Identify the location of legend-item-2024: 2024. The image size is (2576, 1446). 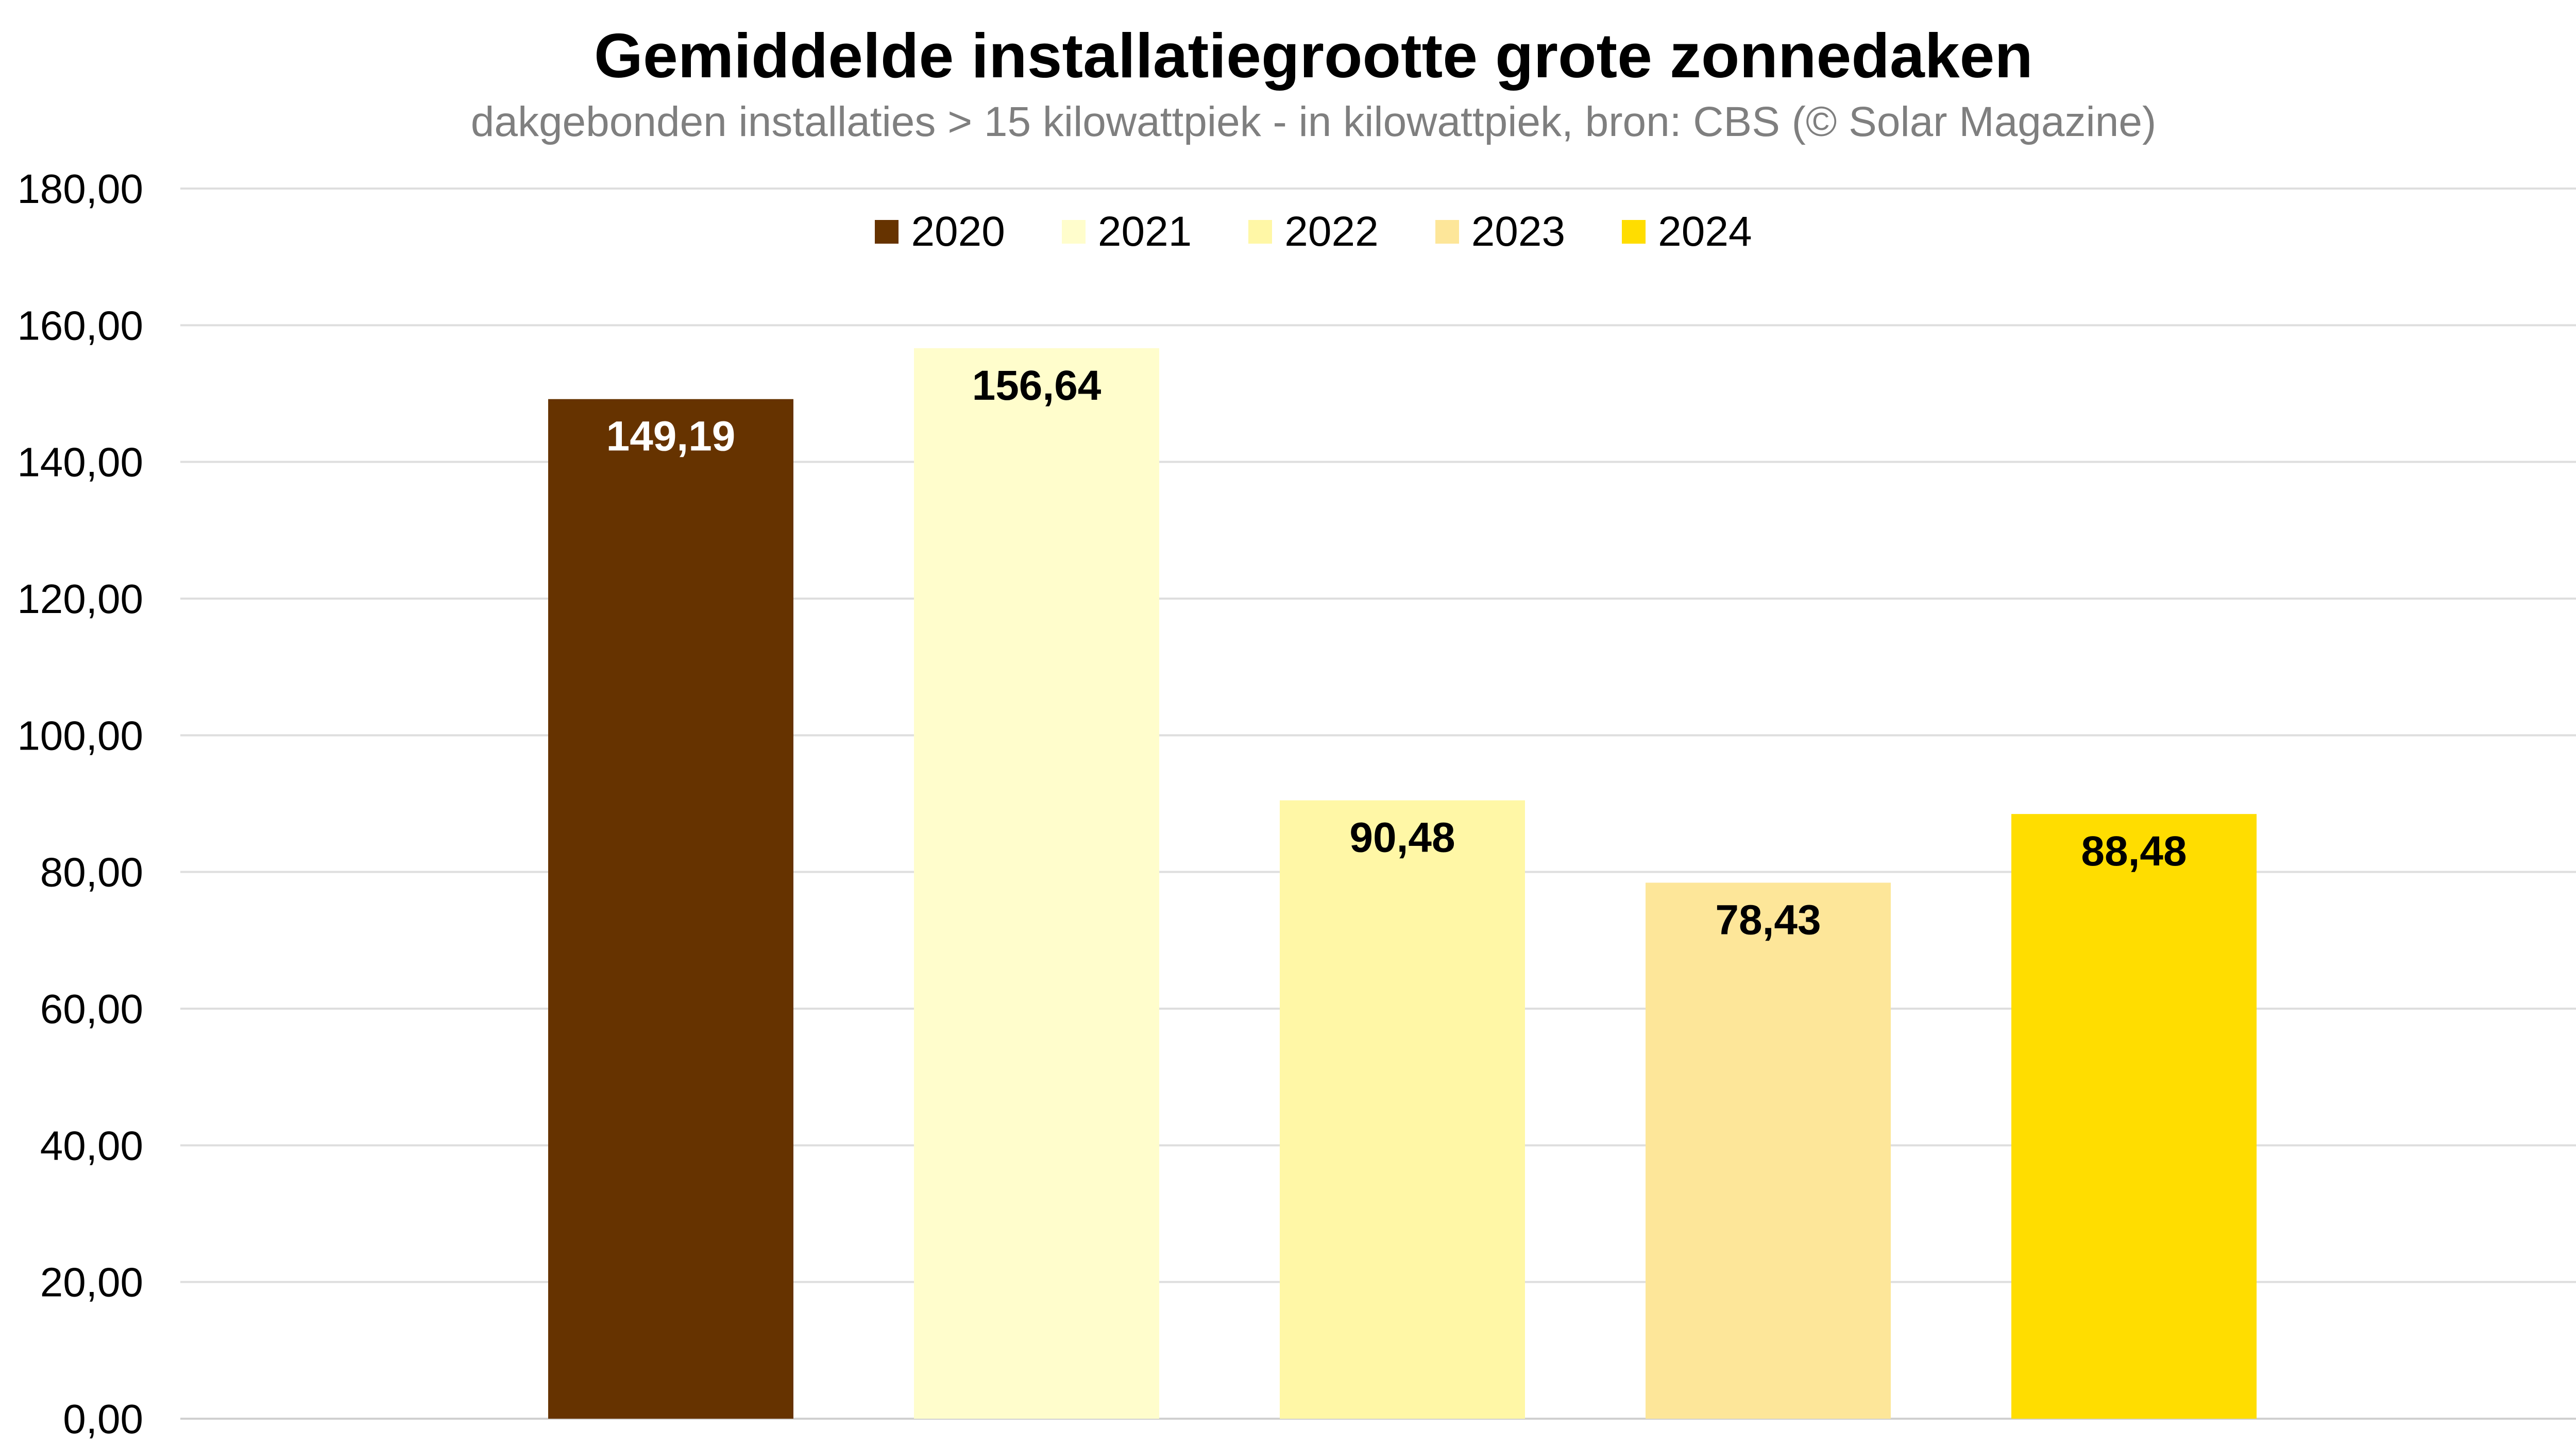
(1687, 232).